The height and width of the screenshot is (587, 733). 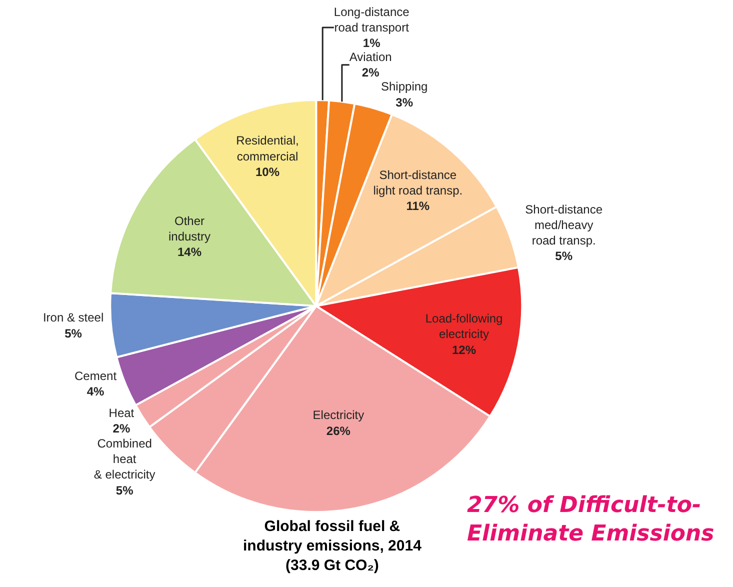 What do you see at coordinates (73, 317) in the screenshot?
I see `slice-label: Iron & steel` at bounding box center [73, 317].